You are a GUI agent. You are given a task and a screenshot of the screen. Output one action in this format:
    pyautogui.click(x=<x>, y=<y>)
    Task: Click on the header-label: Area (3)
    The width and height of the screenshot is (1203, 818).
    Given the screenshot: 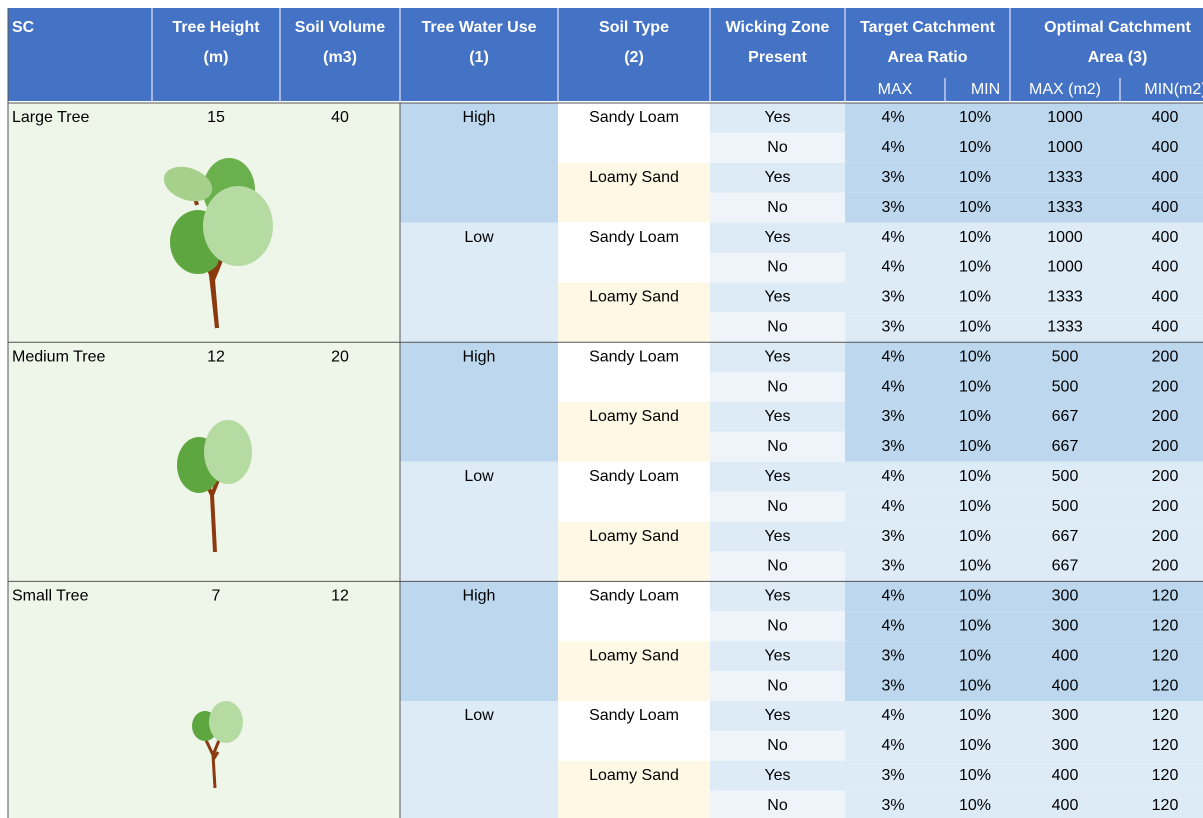 What is the action you would take?
    pyautogui.click(x=1118, y=57)
    